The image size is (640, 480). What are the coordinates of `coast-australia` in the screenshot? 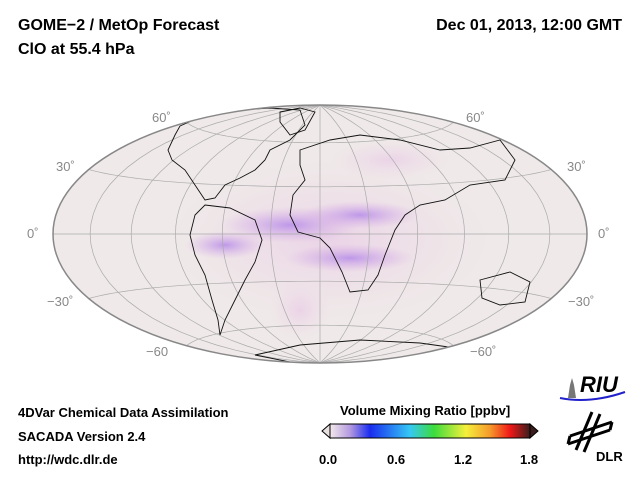 It's located at (505, 288).